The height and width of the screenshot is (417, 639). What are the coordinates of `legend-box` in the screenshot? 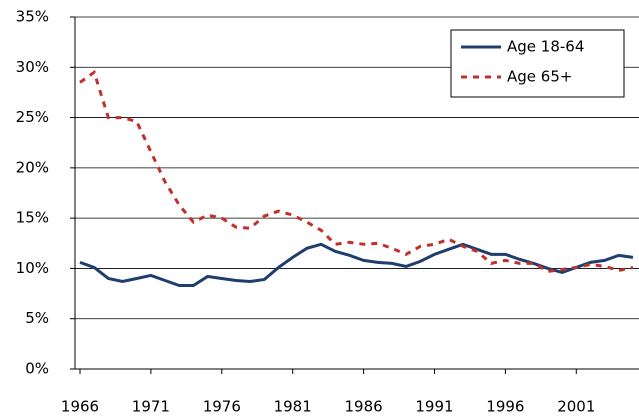 It's located at (537, 63).